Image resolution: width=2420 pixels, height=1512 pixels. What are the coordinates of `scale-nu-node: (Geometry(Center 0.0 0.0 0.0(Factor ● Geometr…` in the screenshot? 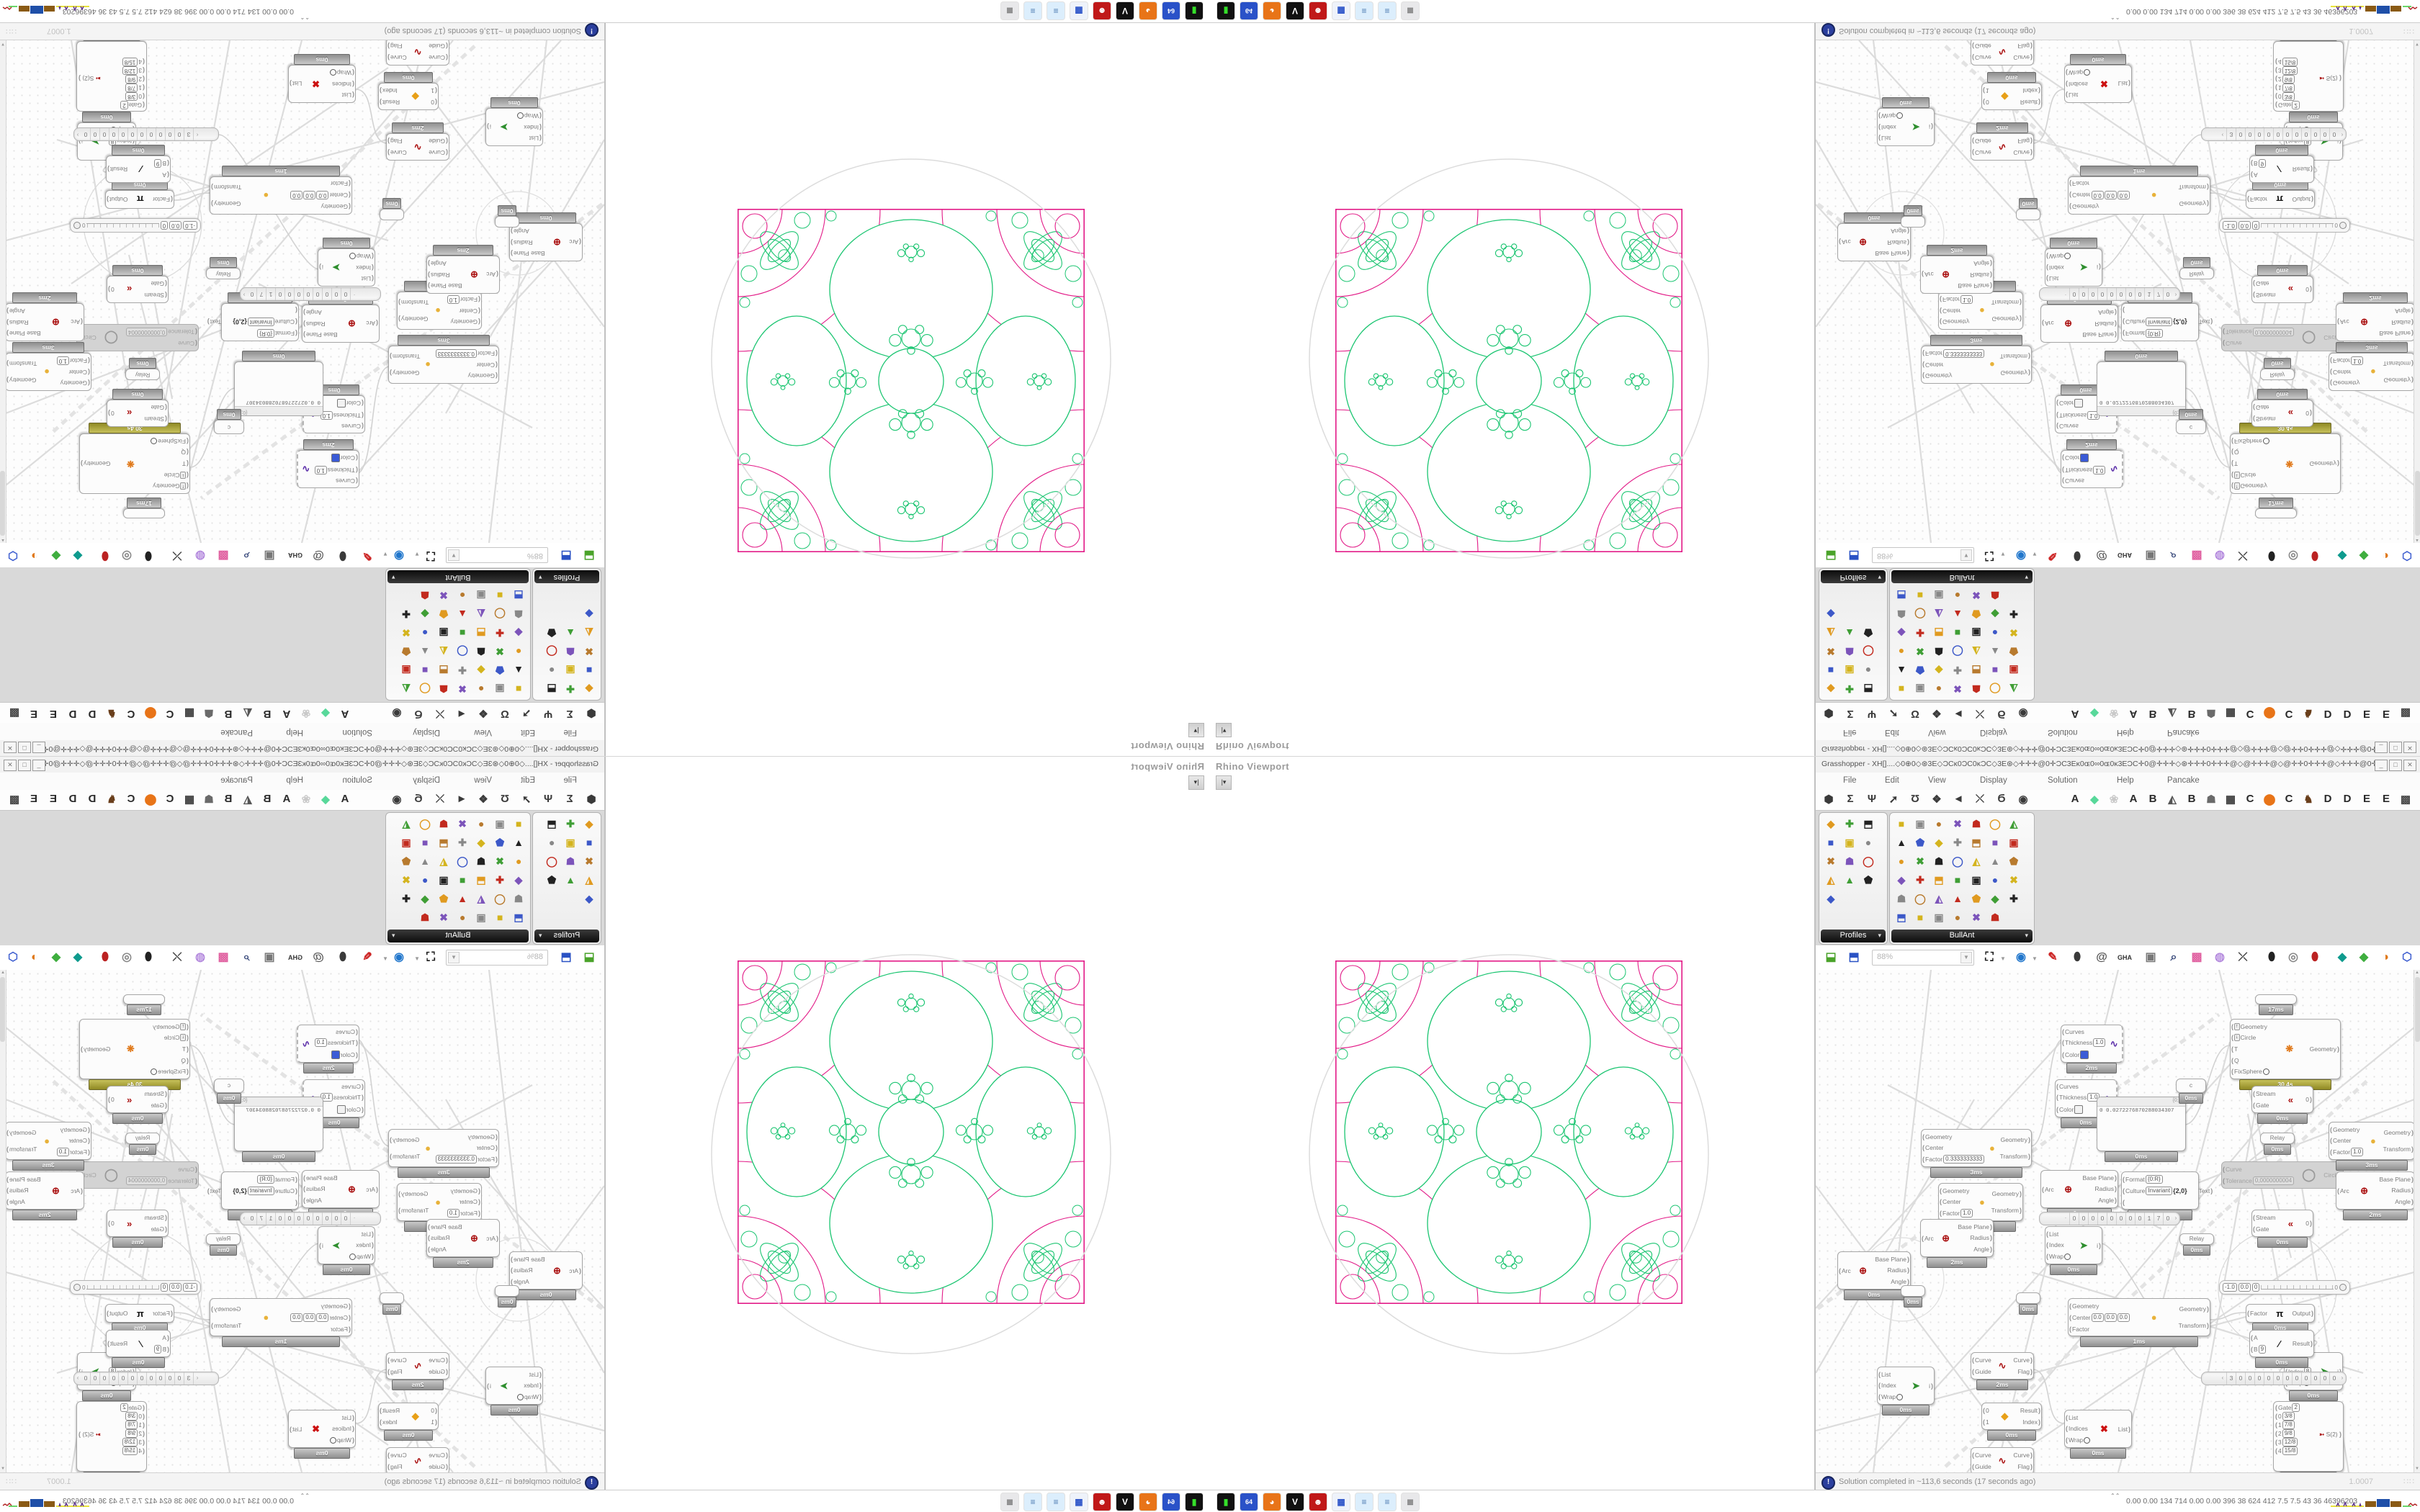 It's located at (281, 1322).